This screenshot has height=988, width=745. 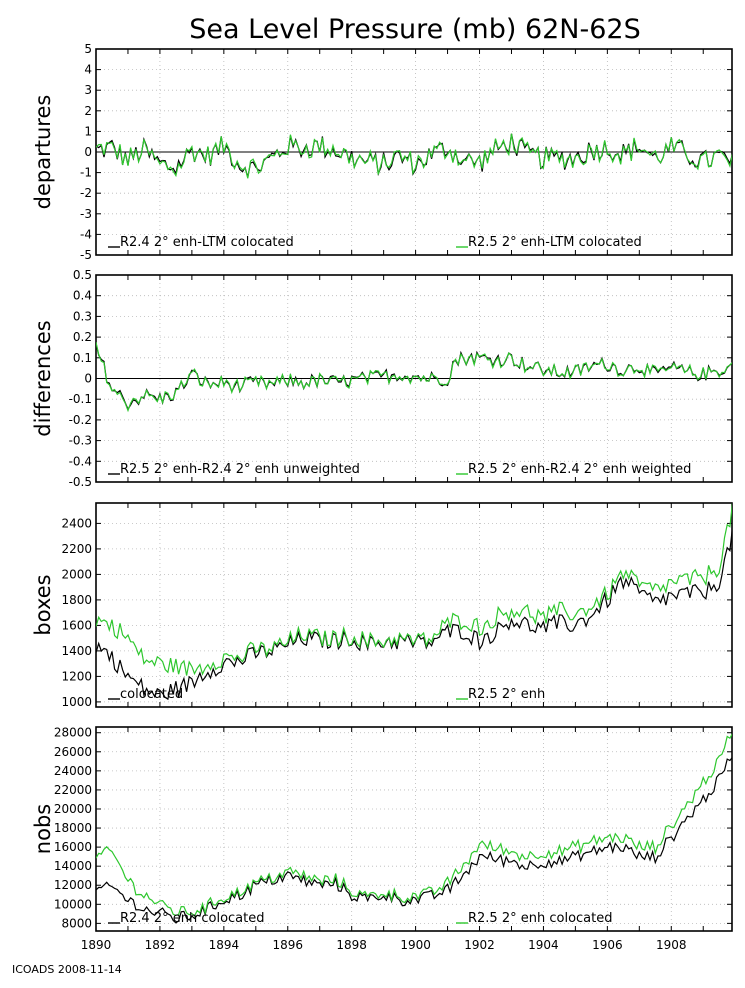 What do you see at coordinates (76, 600) in the screenshot?
I see `y-tick-label: 1800` at bounding box center [76, 600].